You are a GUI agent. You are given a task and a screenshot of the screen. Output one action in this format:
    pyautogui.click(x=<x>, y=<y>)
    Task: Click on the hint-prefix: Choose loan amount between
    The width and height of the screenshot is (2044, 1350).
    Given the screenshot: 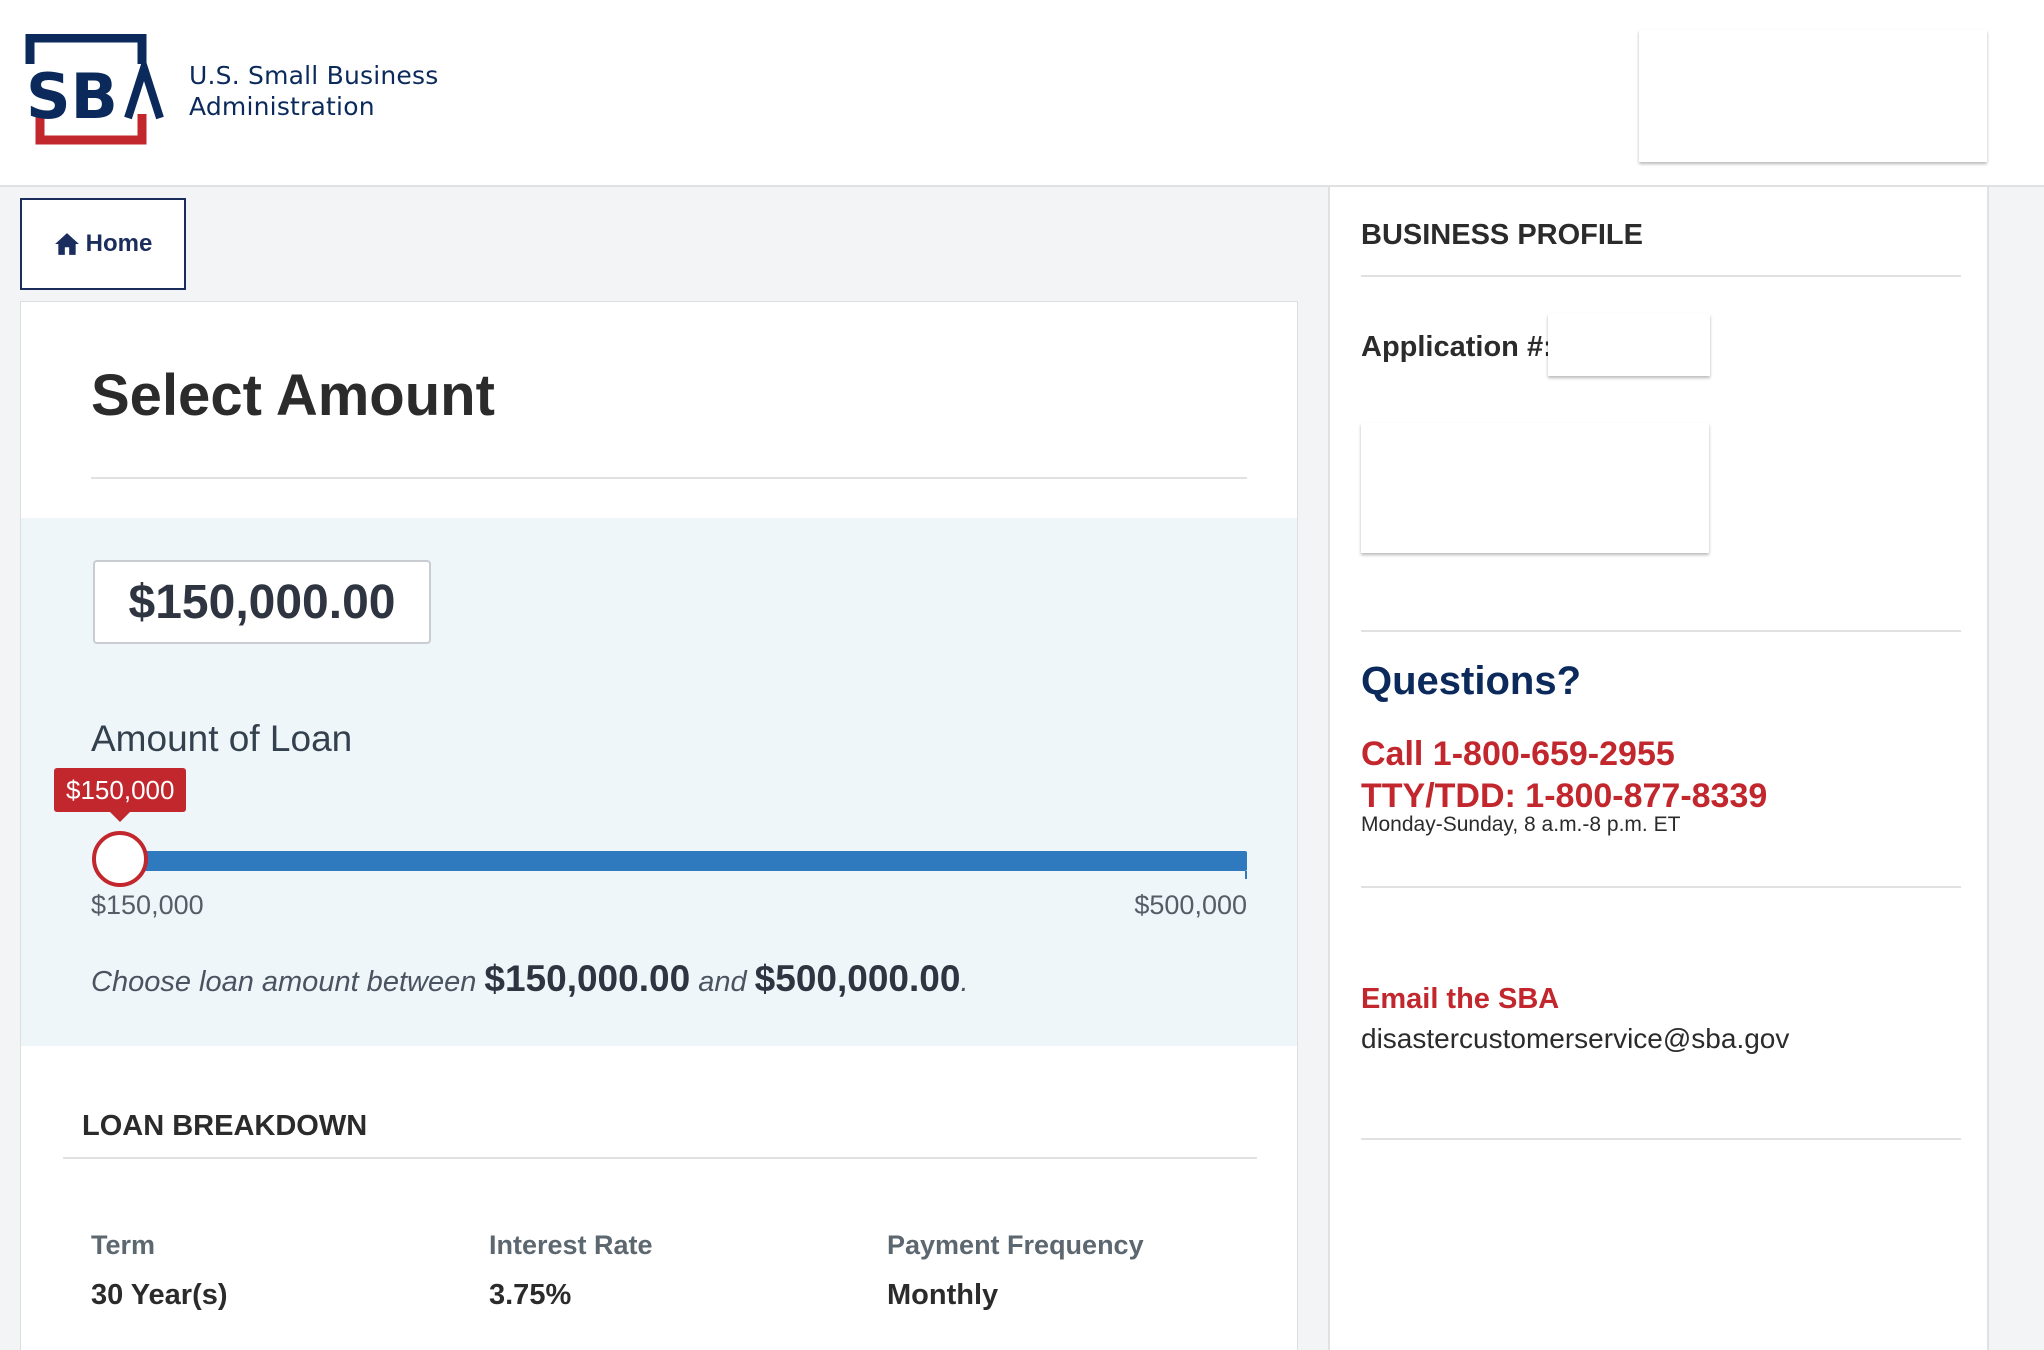 What is the action you would take?
    pyautogui.click(x=284, y=982)
    